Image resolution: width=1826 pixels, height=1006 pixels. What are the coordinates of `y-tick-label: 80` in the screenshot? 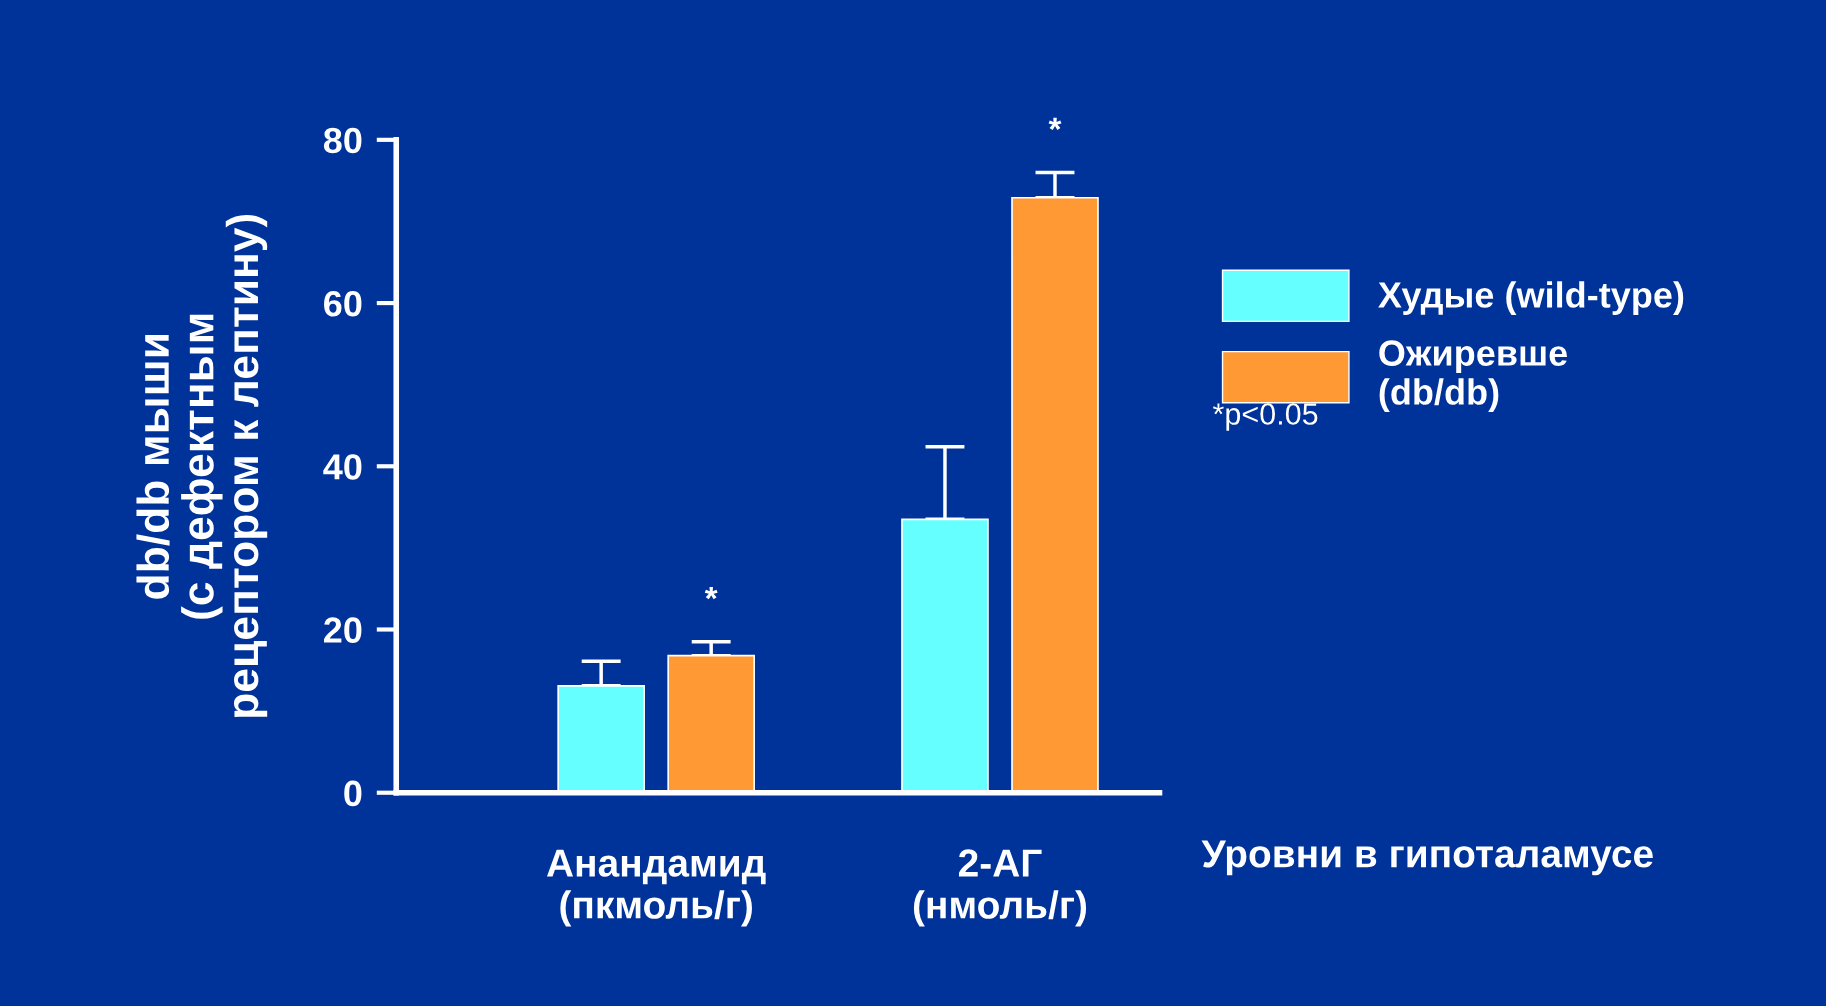 It's located at (342, 140).